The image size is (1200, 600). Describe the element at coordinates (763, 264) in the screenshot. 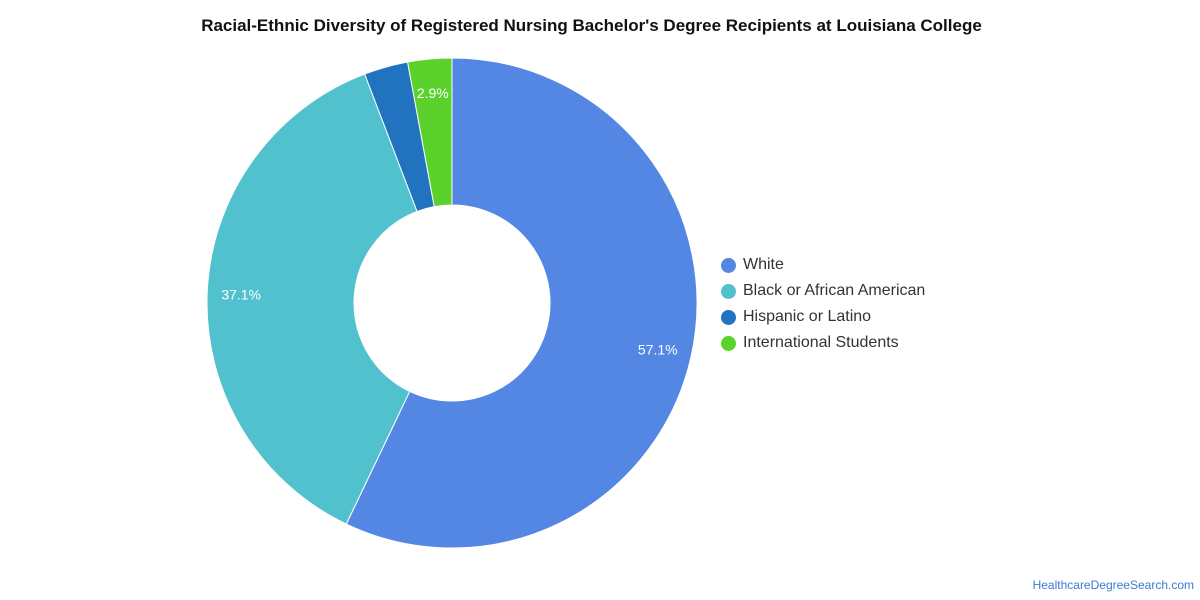

I see `legend-label: White` at that location.